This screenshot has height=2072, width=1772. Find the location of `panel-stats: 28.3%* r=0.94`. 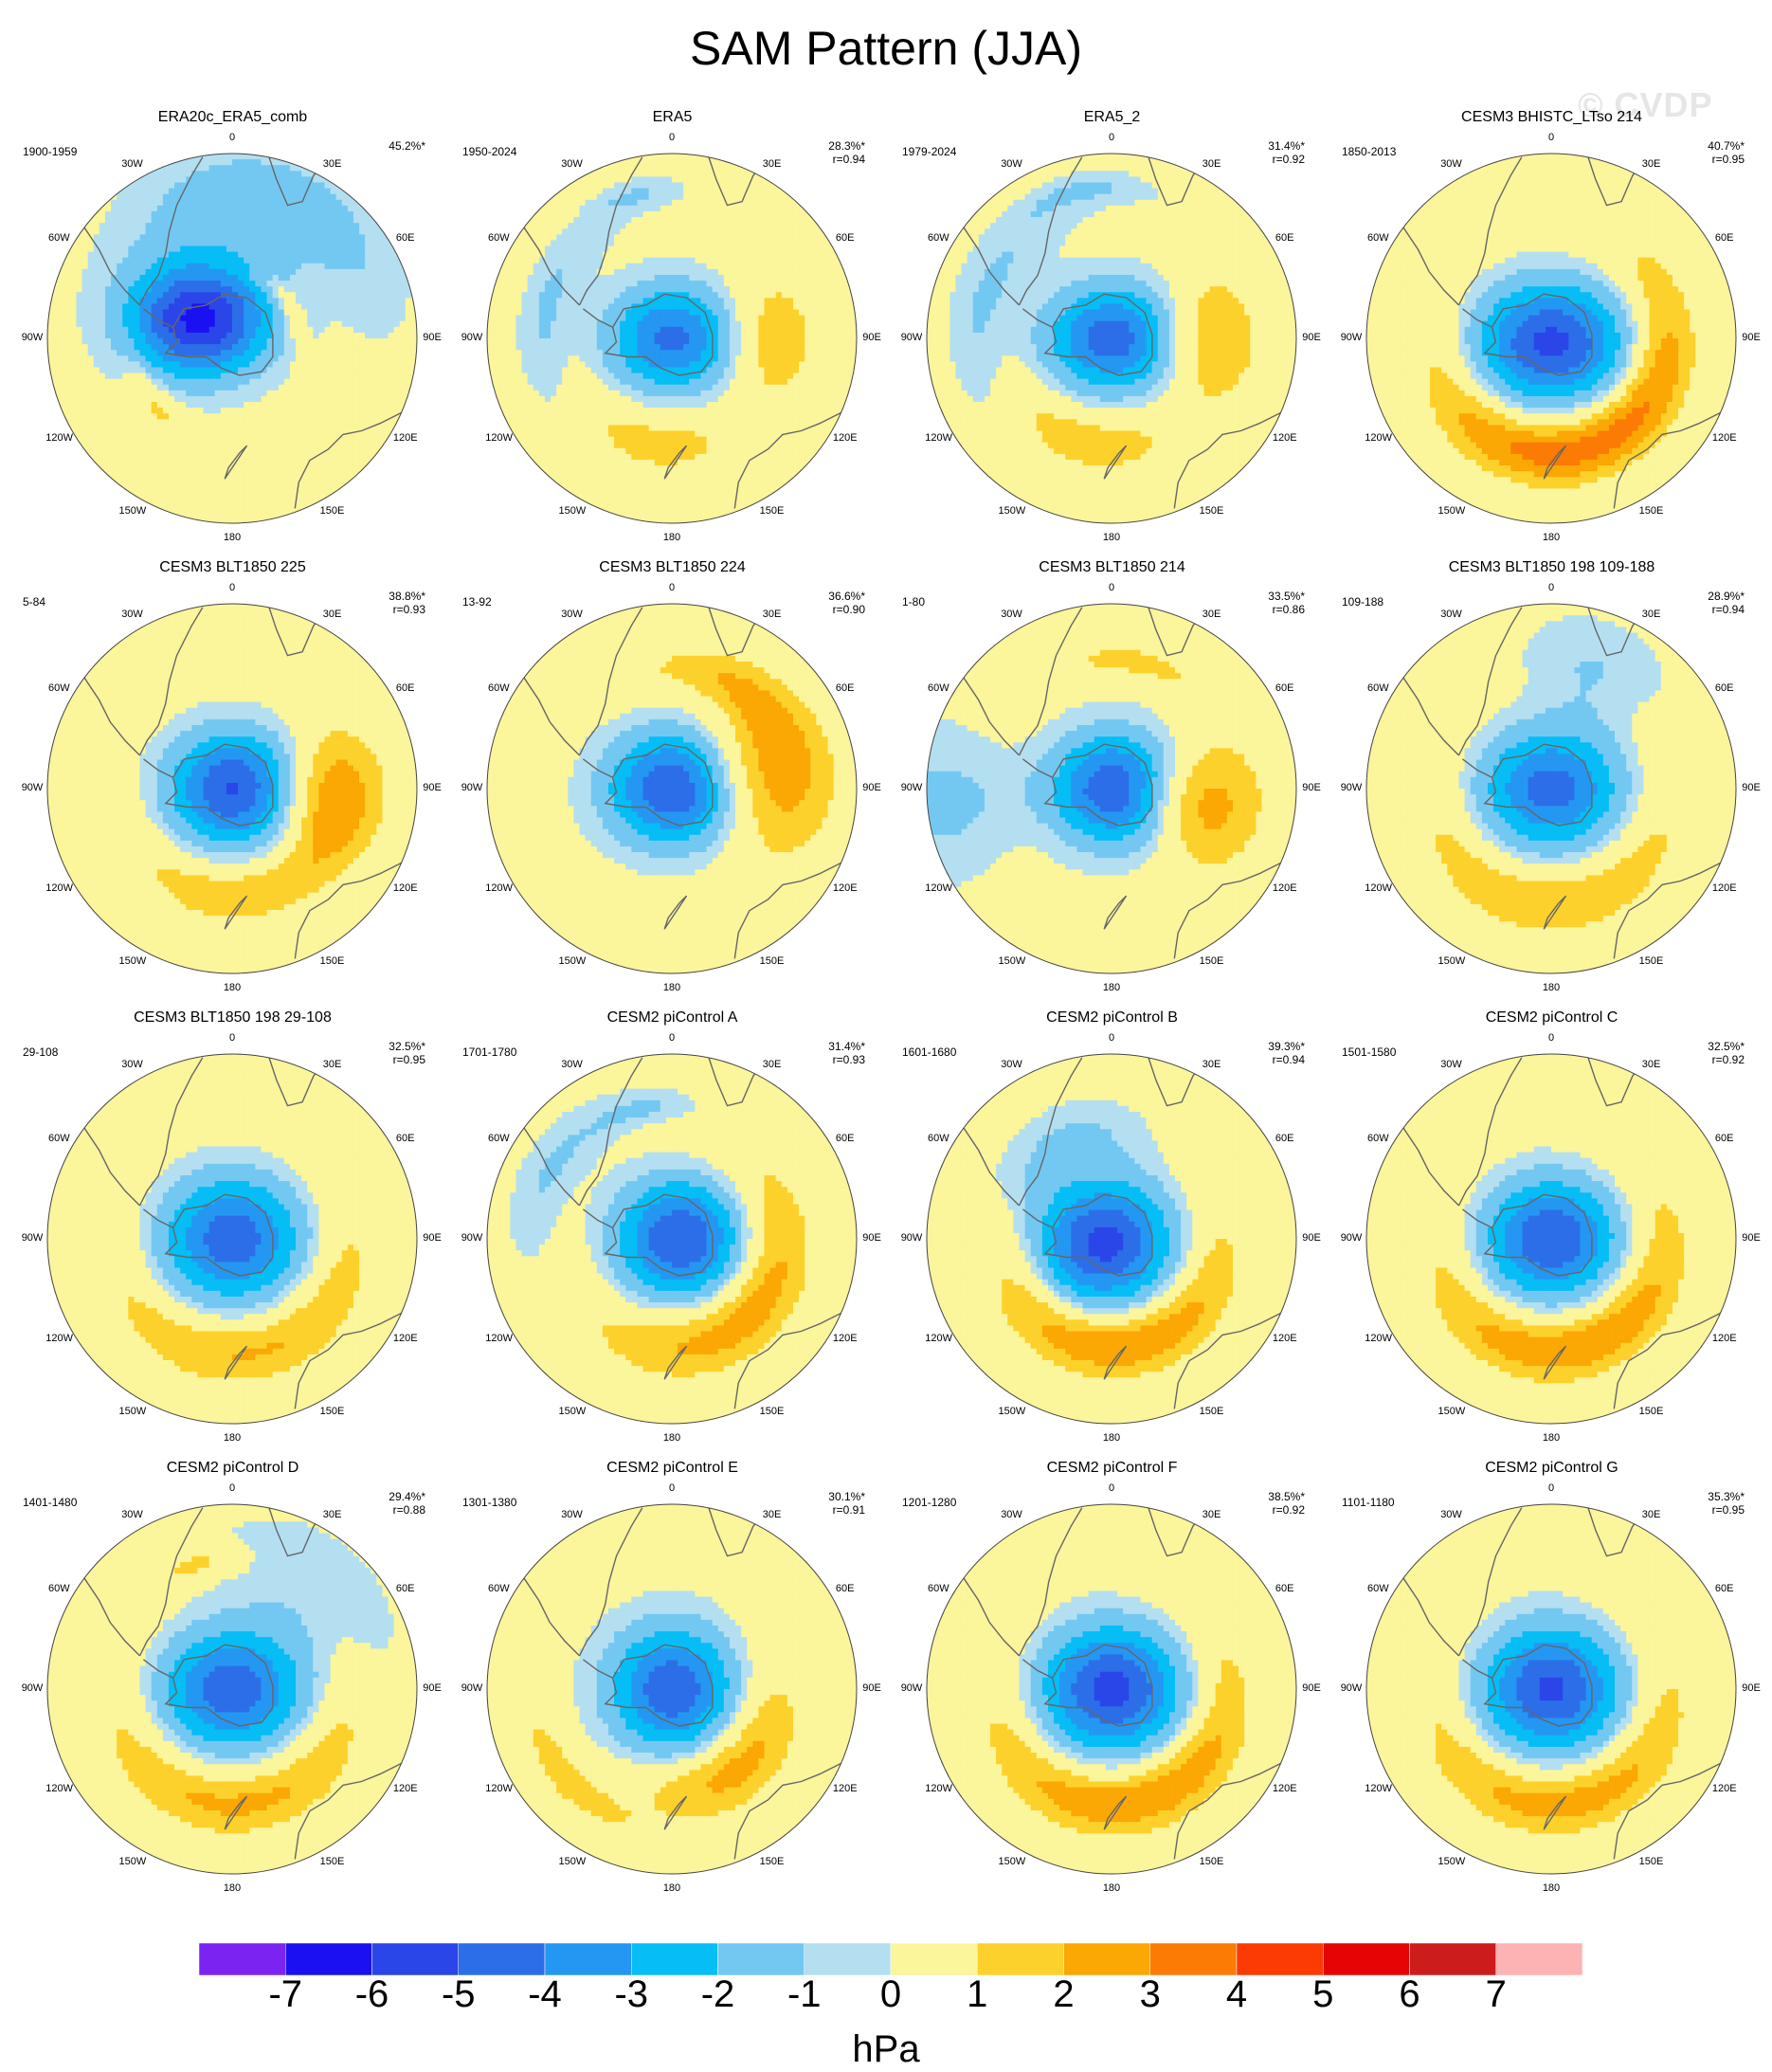

panel-stats: 28.3%* r=0.94 is located at coordinates (846, 152).